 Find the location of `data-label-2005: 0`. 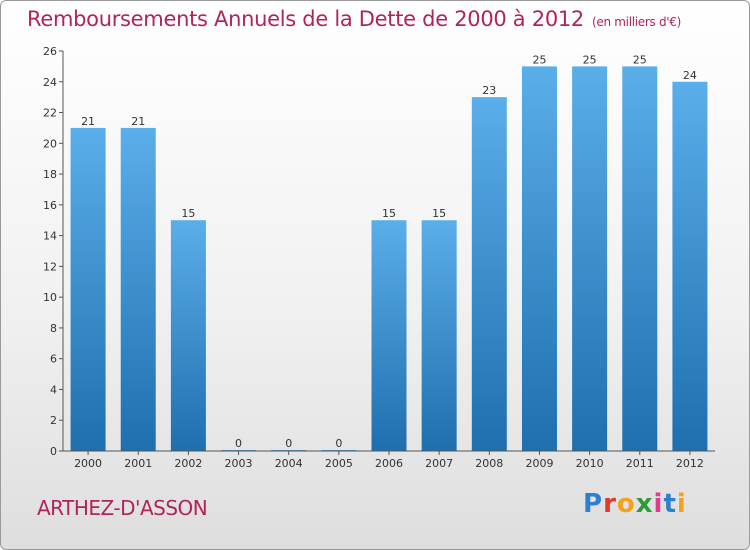

data-label-2005: 0 is located at coordinates (338, 443).